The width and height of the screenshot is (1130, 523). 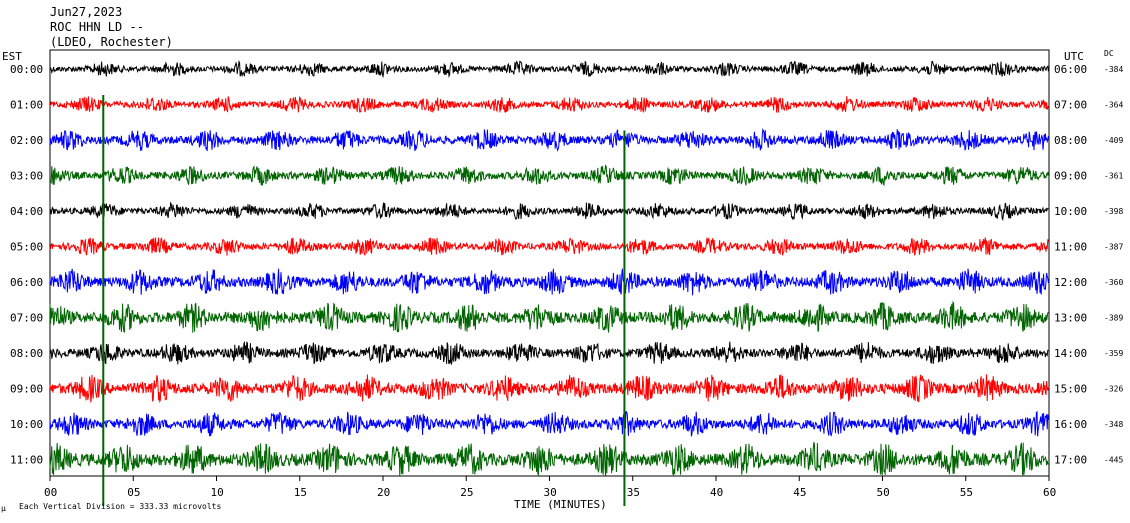 I want to click on utc-axis-title: UTC, so click(x=1074, y=56).